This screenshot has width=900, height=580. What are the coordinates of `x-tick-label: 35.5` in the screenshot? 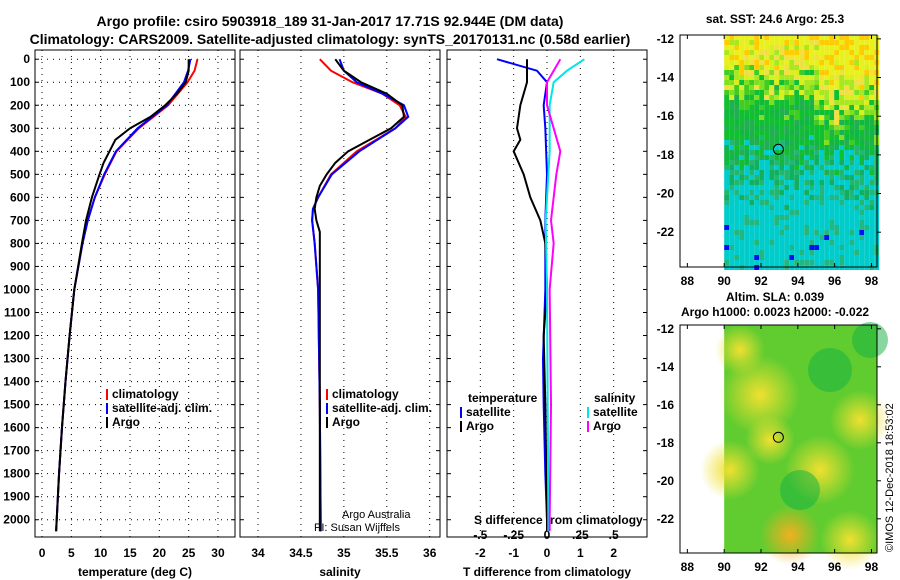 It's located at (387, 553).